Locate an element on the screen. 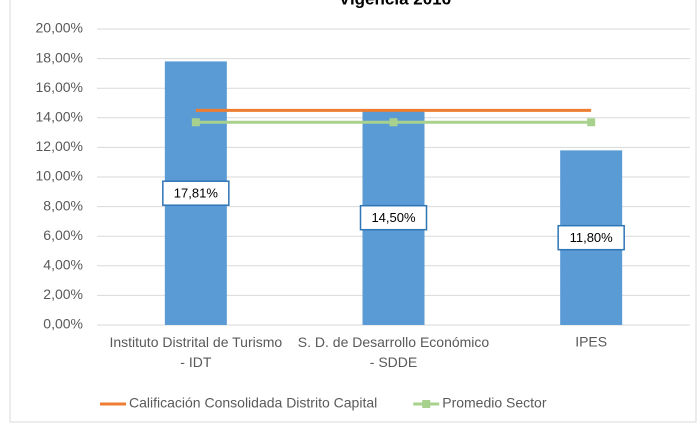 This screenshot has height=425, width=699. y-tick-label: 14,00% is located at coordinates (59, 117).